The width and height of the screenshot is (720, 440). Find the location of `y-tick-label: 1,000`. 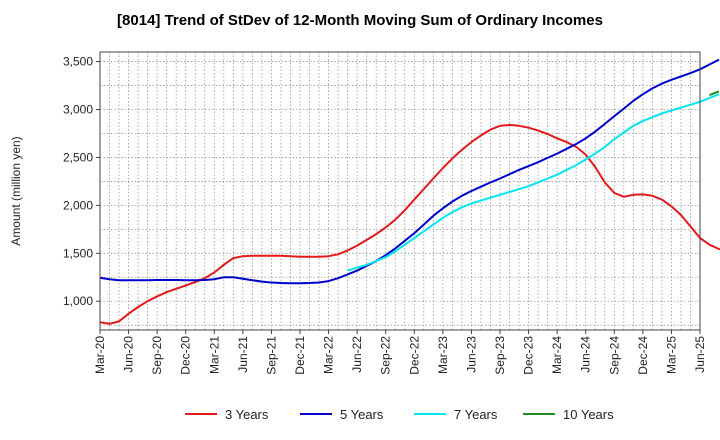

y-tick-label: 1,000 is located at coordinates (78, 301).